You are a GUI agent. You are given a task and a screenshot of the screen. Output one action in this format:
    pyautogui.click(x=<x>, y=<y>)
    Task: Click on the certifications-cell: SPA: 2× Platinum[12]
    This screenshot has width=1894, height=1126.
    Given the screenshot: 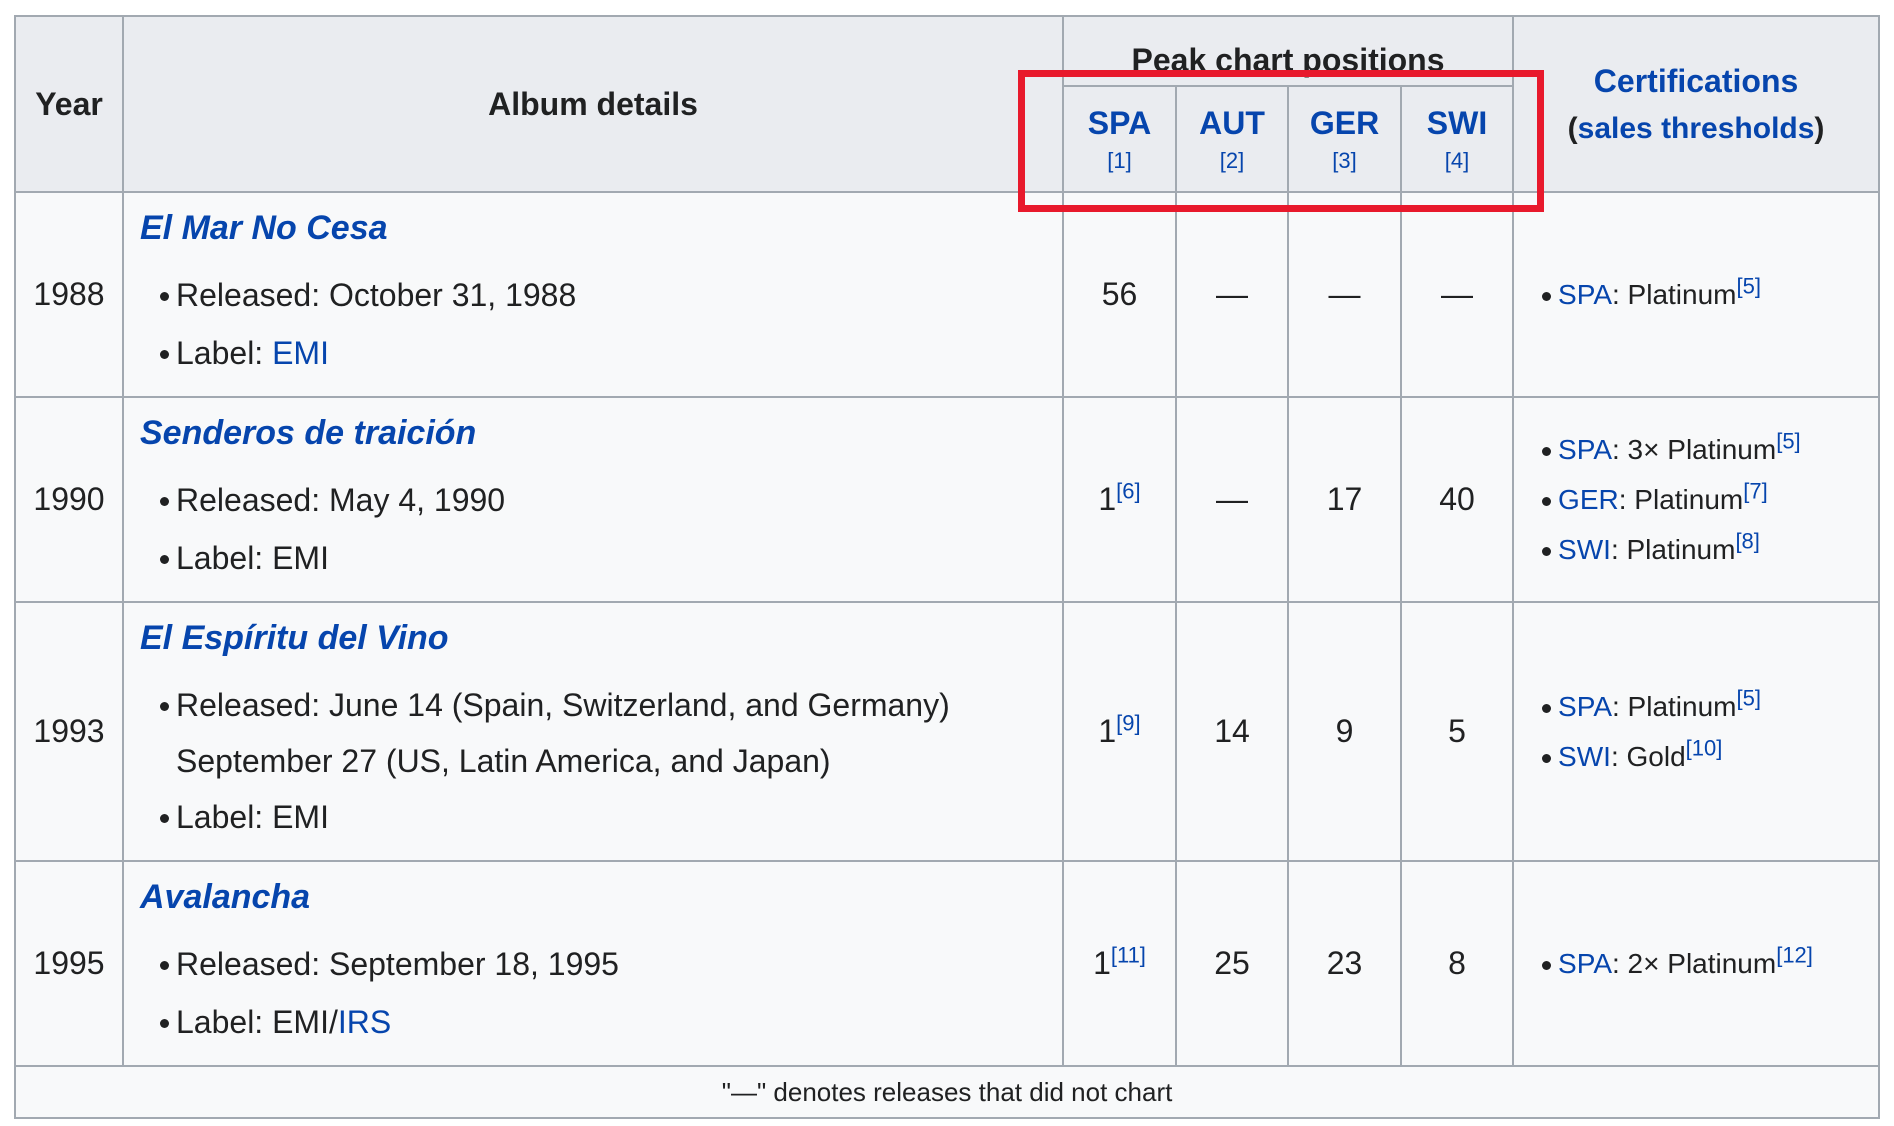 What is the action you would take?
    pyautogui.click(x=1696, y=963)
    